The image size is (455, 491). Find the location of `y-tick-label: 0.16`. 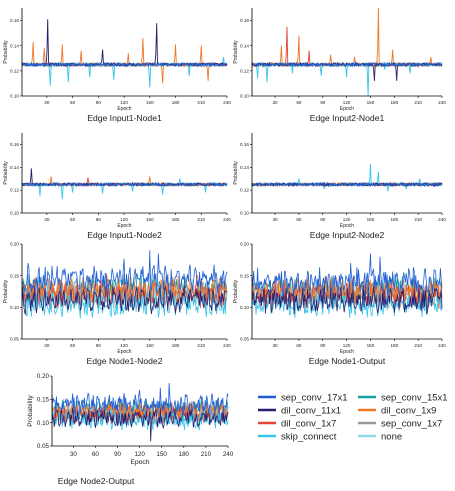

y-tick-label: 0.16 is located at coordinates (14, 20).